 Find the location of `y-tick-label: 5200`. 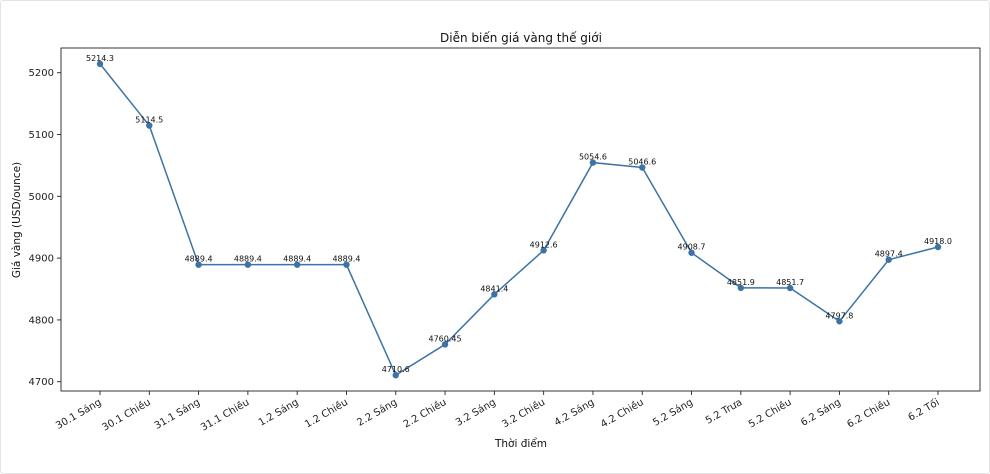

y-tick-label: 5200 is located at coordinates (41, 73).